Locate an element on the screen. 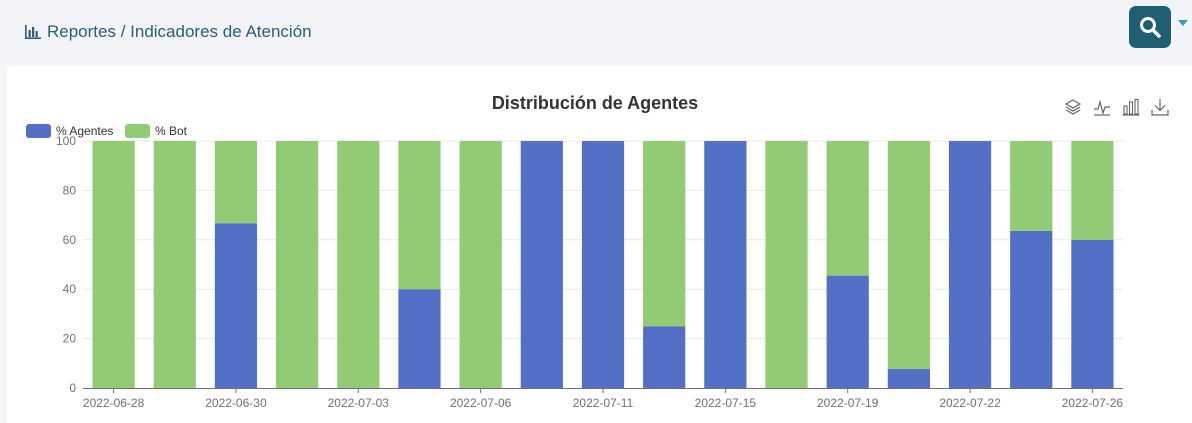 The width and height of the screenshot is (1192, 423). y-tick-label: 20 is located at coordinates (70, 339).